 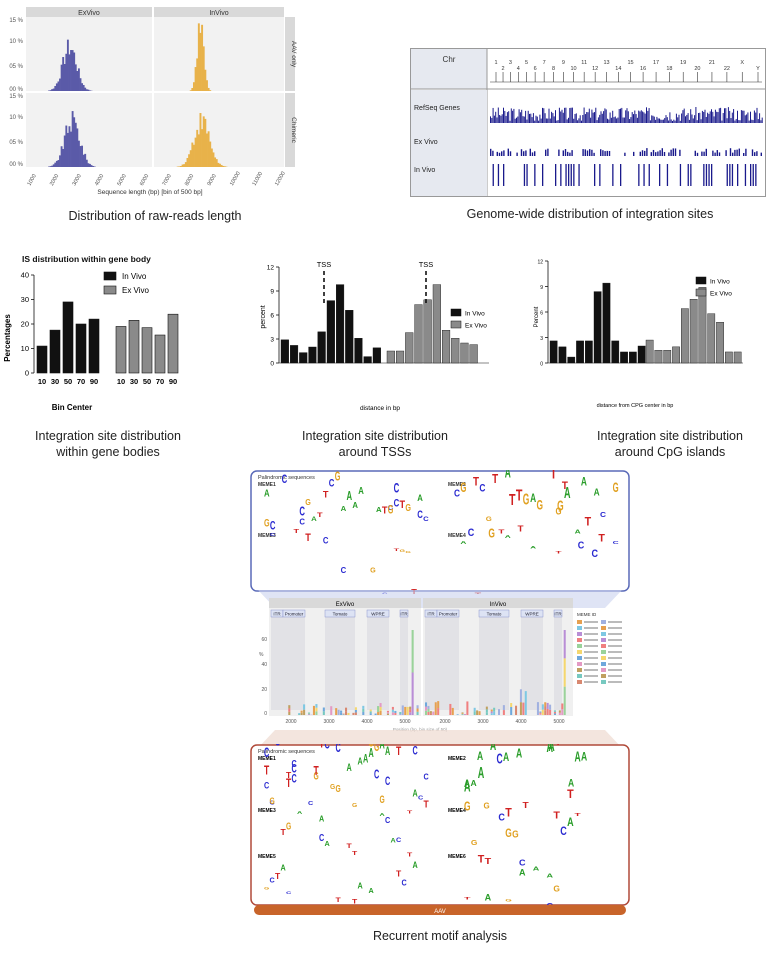 I want to click on y-tick: 3, so click(x=541, y=339).